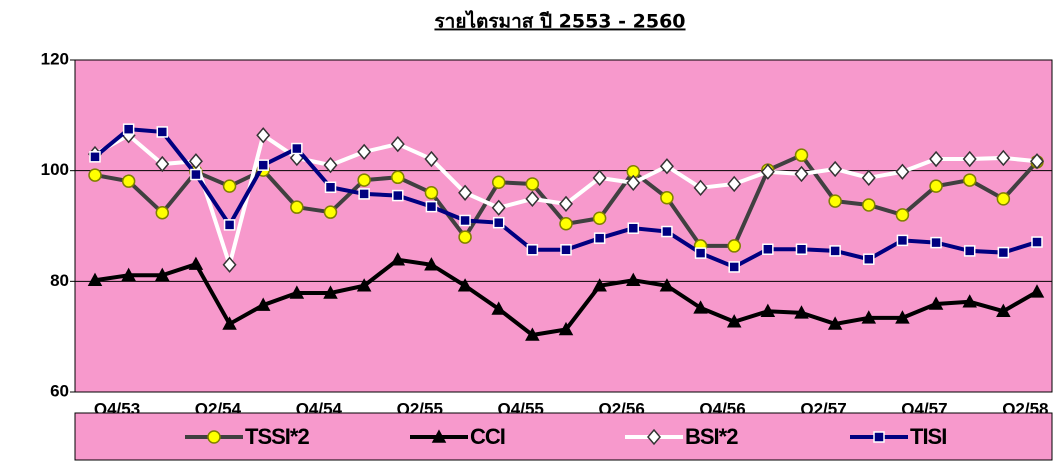 Image resolution: width=1064 pixels, height=461 pixels. What do you see at coordinates (55, 169) in the screenshot?
I see `y-tick-label: 100` at bounding box center [55, 169].